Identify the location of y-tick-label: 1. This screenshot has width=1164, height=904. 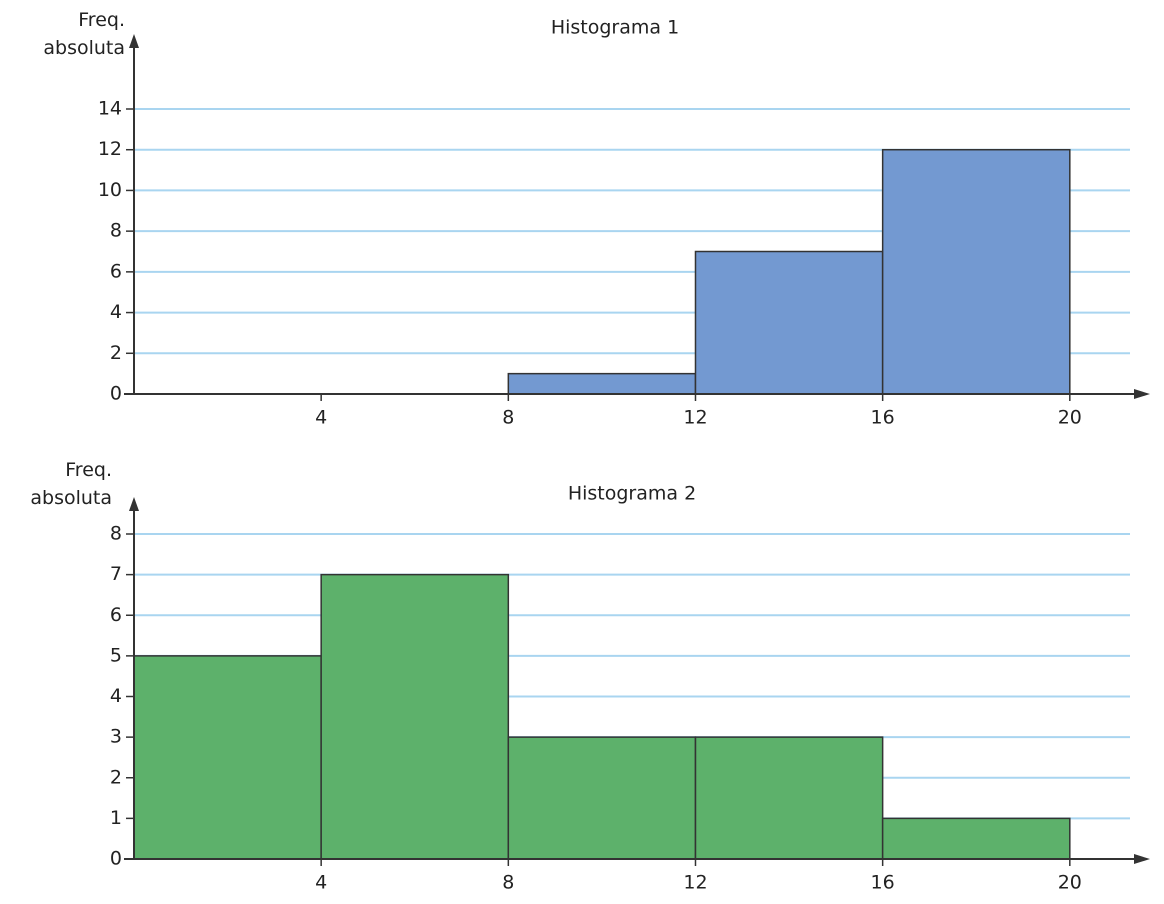
(116, 818).